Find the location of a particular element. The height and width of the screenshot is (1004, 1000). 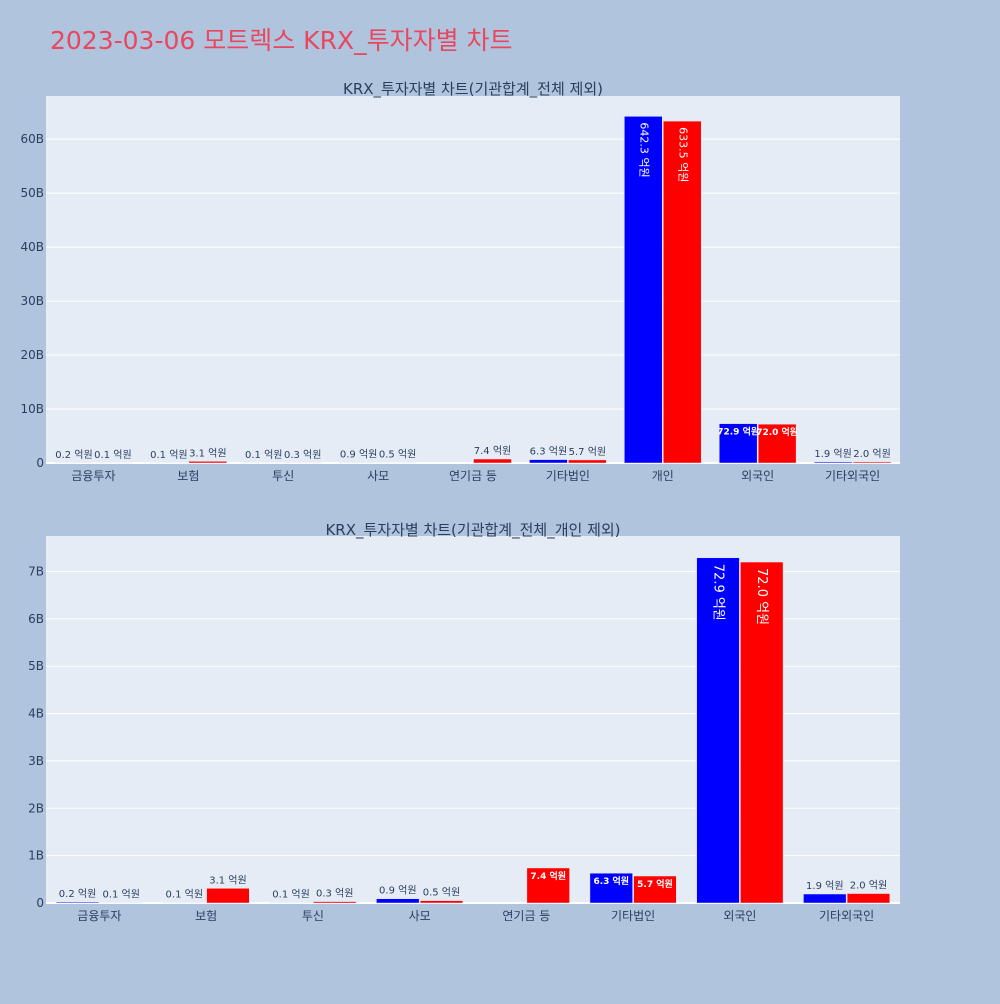

y-tick-label: 3B is located at coordinates (36, 761).